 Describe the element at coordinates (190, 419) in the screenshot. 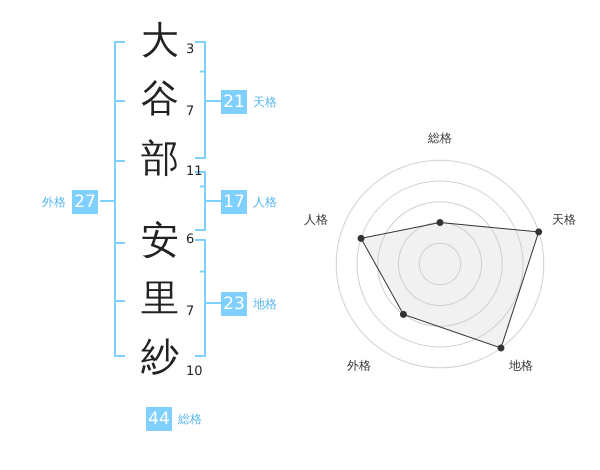

I see `text: 総格` at that location.